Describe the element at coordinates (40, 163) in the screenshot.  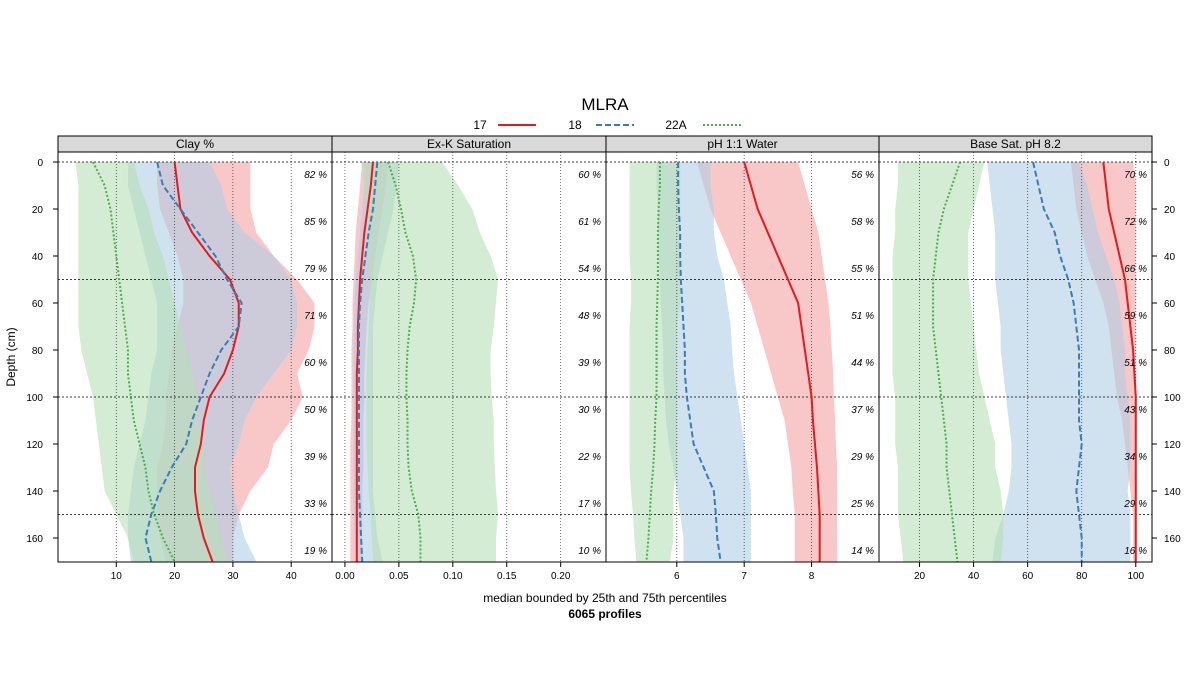
I see `y-tick-label-left: 0` at that location.